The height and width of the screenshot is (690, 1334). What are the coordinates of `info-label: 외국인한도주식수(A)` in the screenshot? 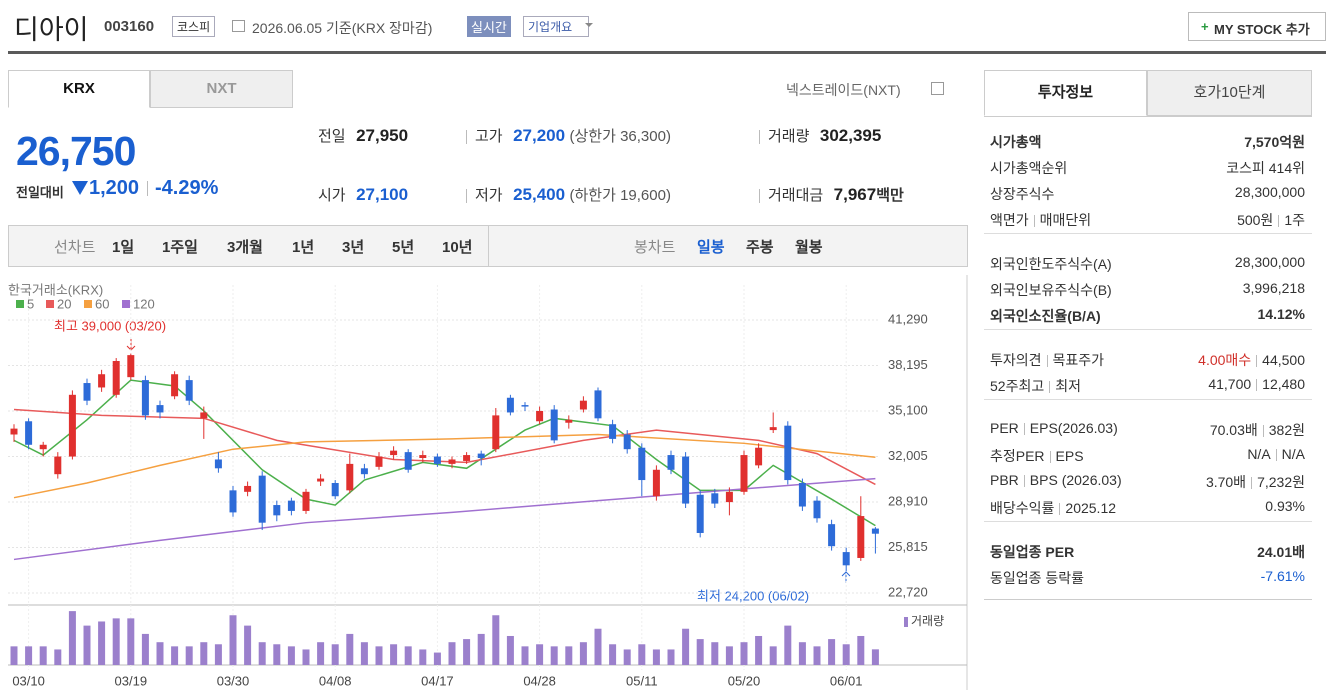 It's located at (1051, 264).